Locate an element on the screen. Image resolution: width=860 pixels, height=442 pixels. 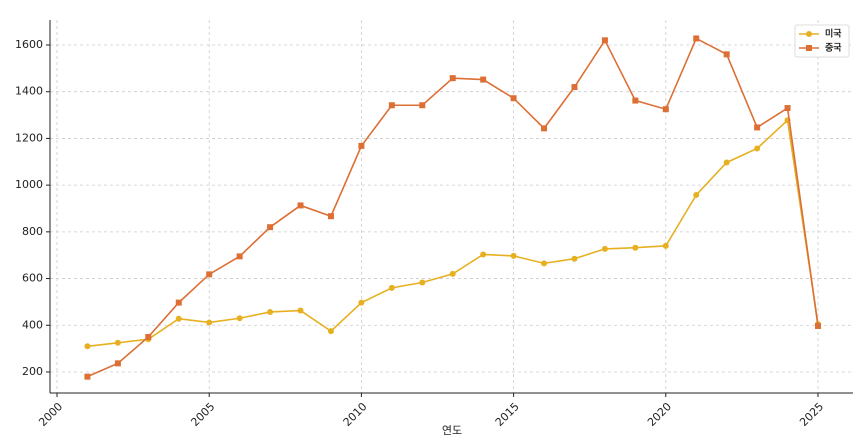
x-tick-label: 2020 is located at coordinates (659, 414).